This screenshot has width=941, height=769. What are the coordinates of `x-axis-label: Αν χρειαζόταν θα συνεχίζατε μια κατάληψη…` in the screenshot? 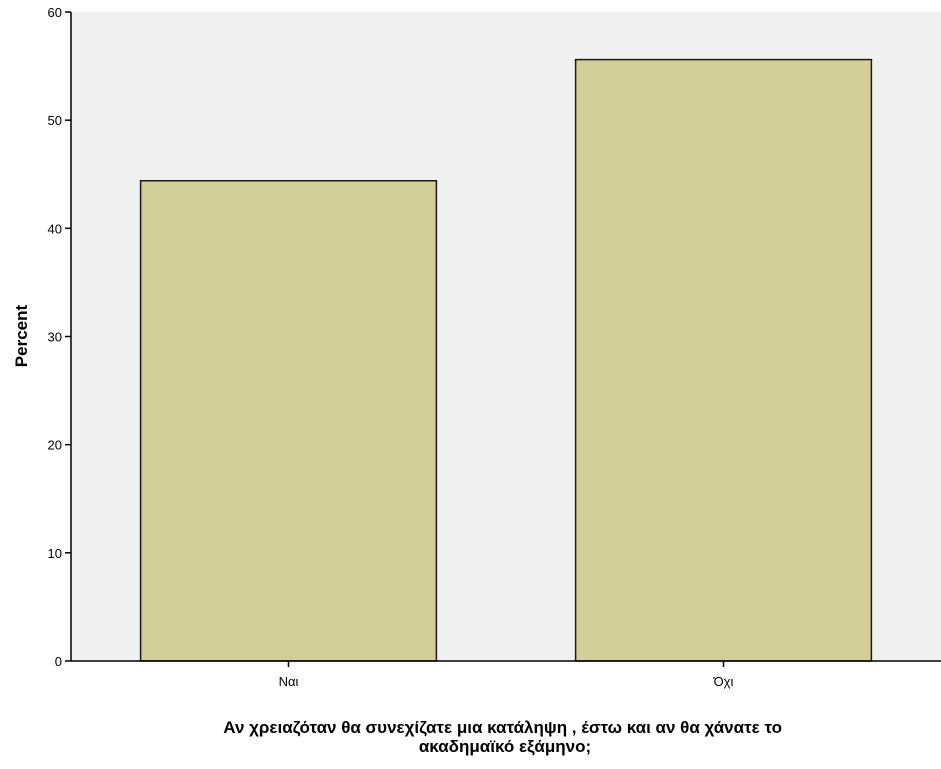 It's located at (504, 737).